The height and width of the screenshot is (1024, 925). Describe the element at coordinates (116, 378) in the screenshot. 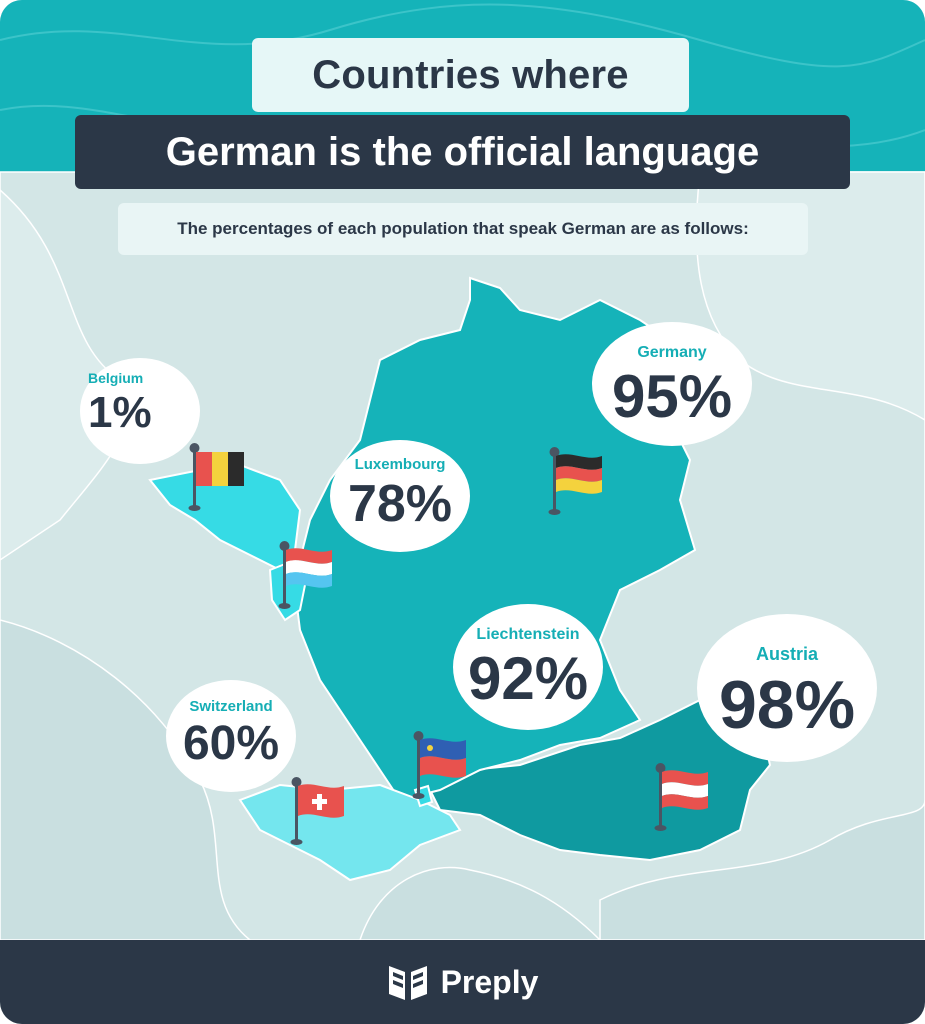

I see `country-name: Belgium` at that location.